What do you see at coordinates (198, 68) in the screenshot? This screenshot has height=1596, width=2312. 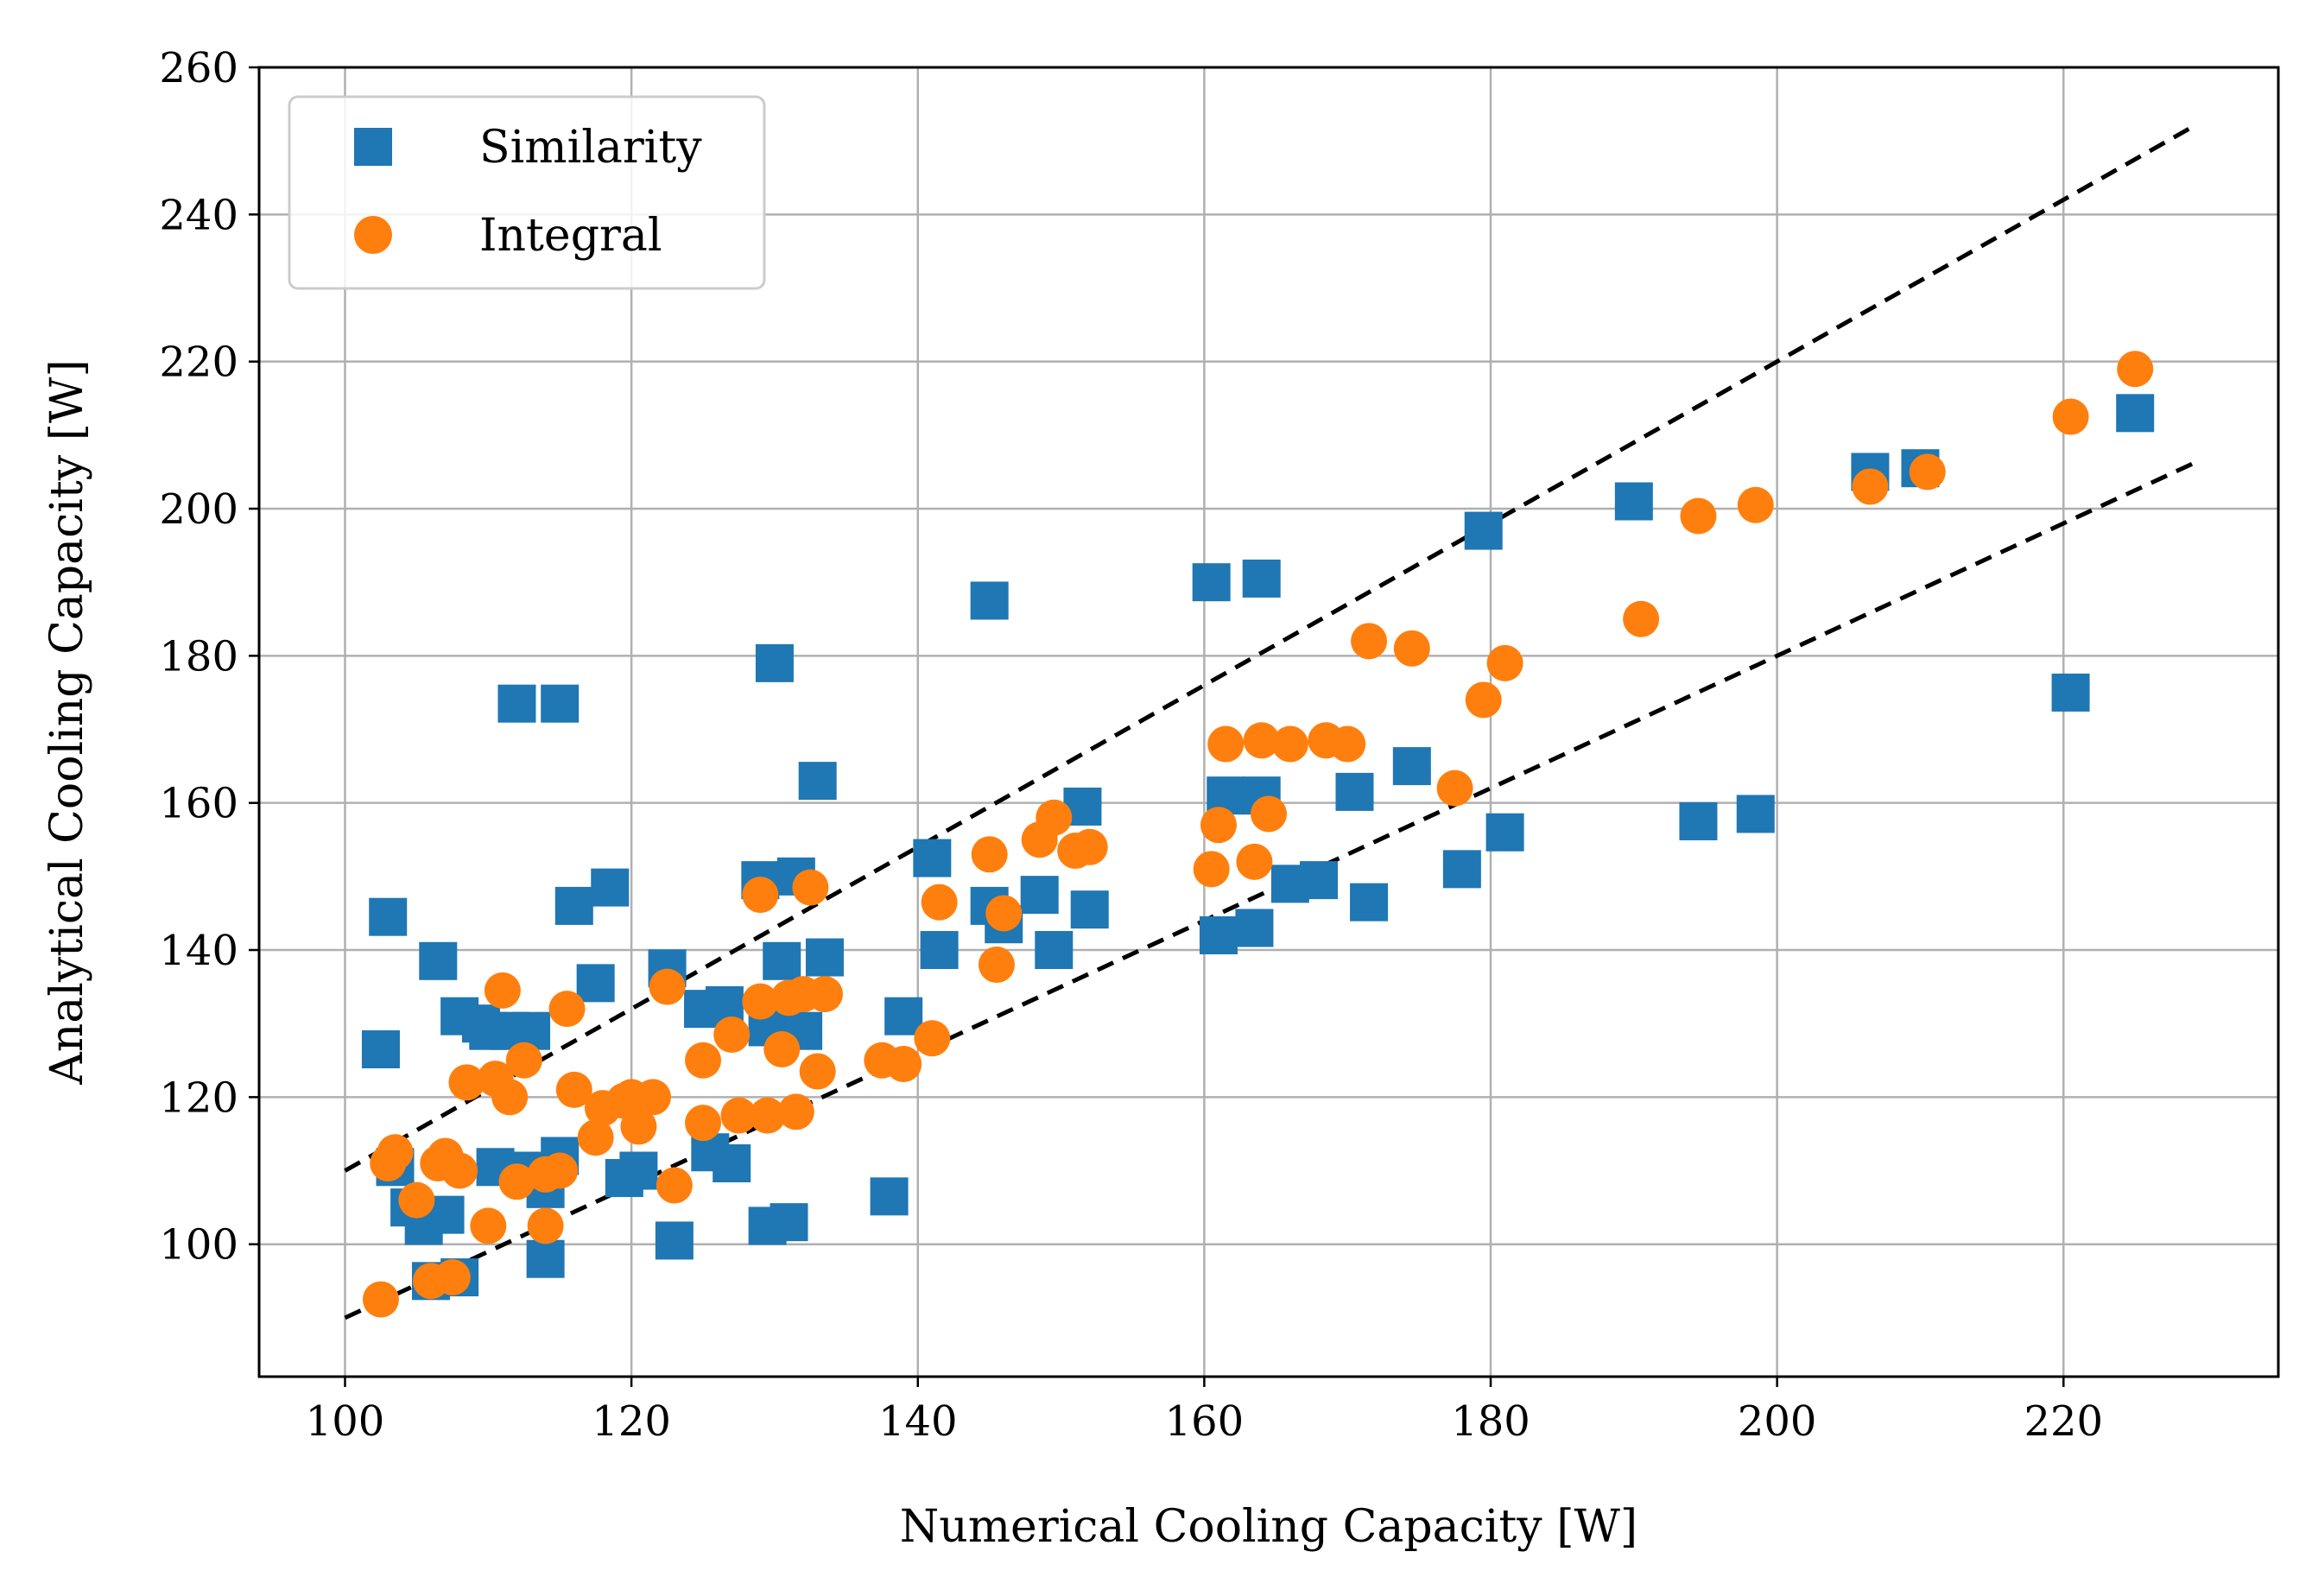 I see `y-tick-label: 260` at bounding box center [198, 68].